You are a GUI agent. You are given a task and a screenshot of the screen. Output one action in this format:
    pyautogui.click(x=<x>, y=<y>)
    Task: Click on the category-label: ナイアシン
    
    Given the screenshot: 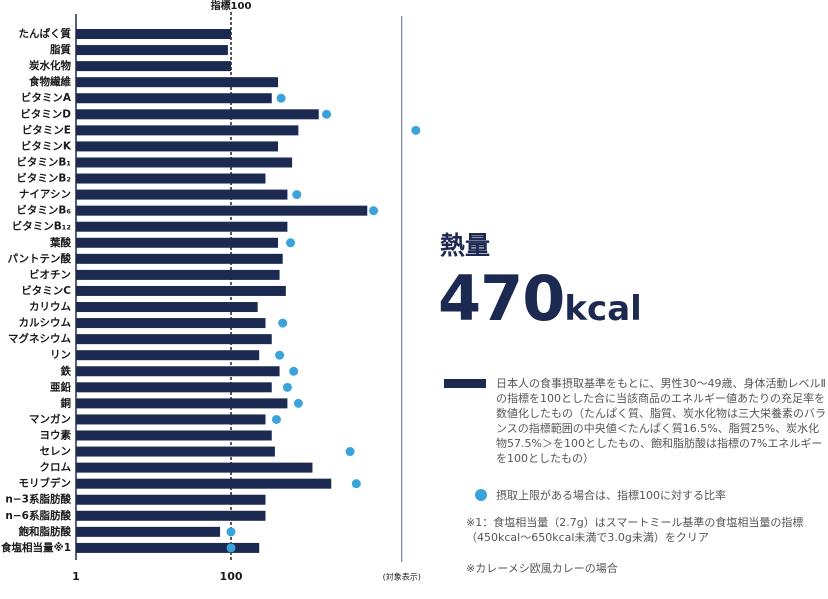 What is the action you would take?
    pyautogui.click(x=45, y=195)
    